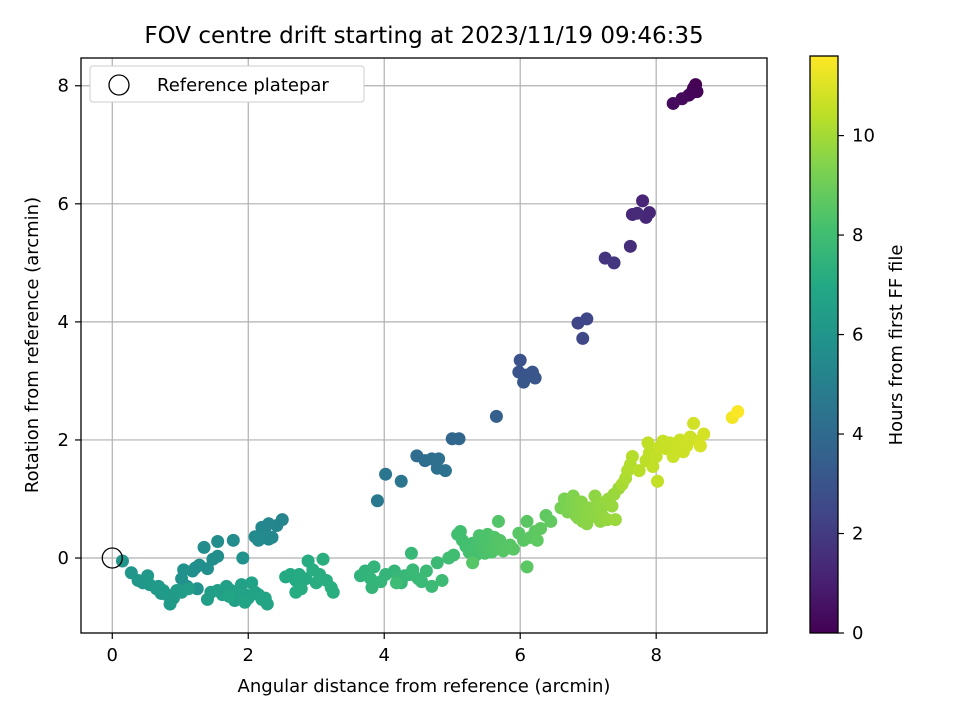 The height and width of the screenshot is (720, 960). I want to click on legend-label: Reference platepar, so click(243, 85).